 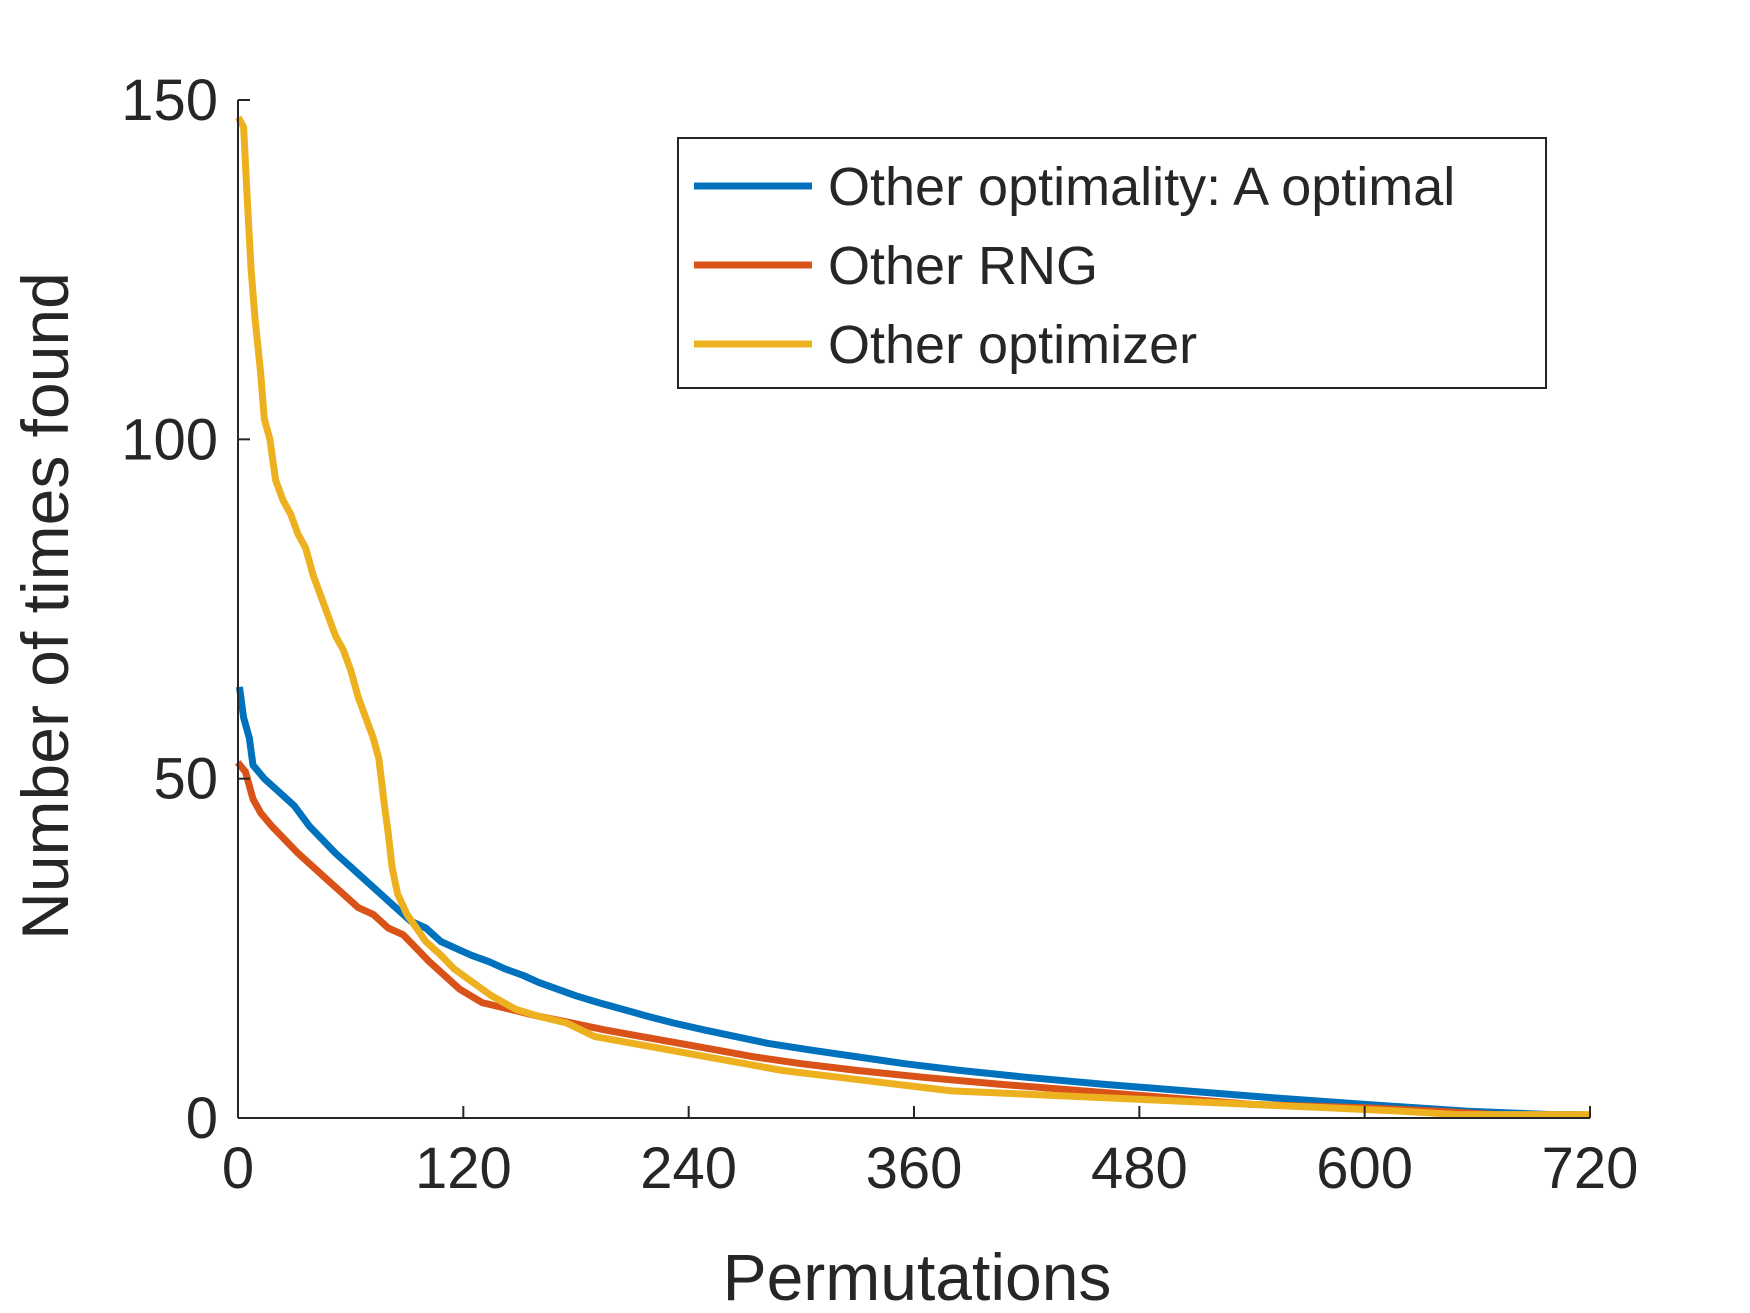 I want to click on x-tick-label: 240, so click(x=688, y=1168).